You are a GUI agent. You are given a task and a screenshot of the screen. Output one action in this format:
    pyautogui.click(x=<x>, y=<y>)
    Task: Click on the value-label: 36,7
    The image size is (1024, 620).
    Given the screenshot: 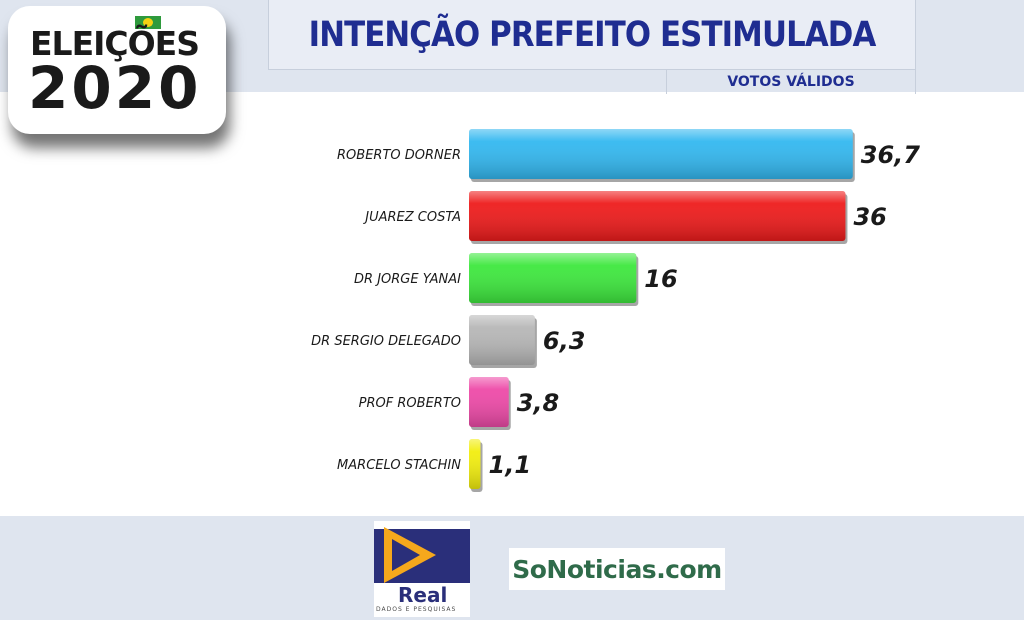 What is the action you would take?
    pyautogui.click(x=891, y=155)
    